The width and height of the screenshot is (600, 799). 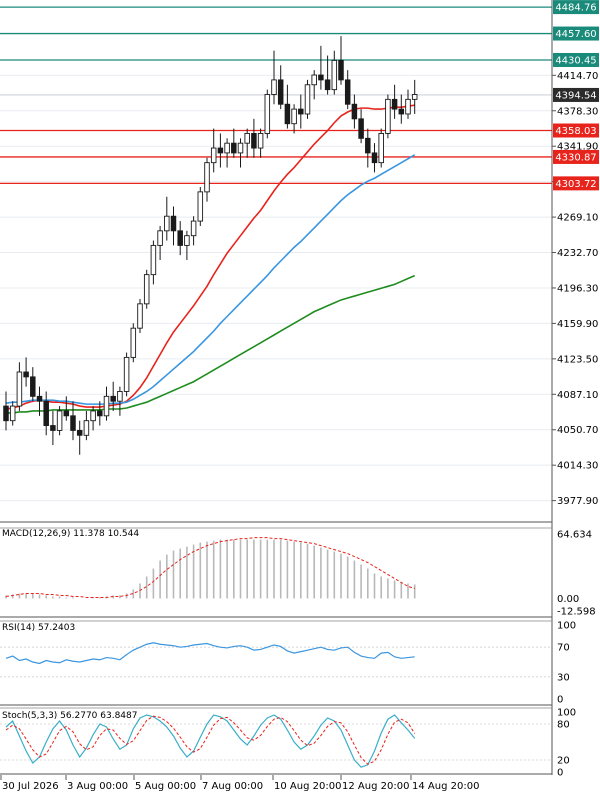 What do you see at coordinates (577, 288) in the screenshot?
I see `price-tick-label: 4196.30` at bounding box center [577, 288].